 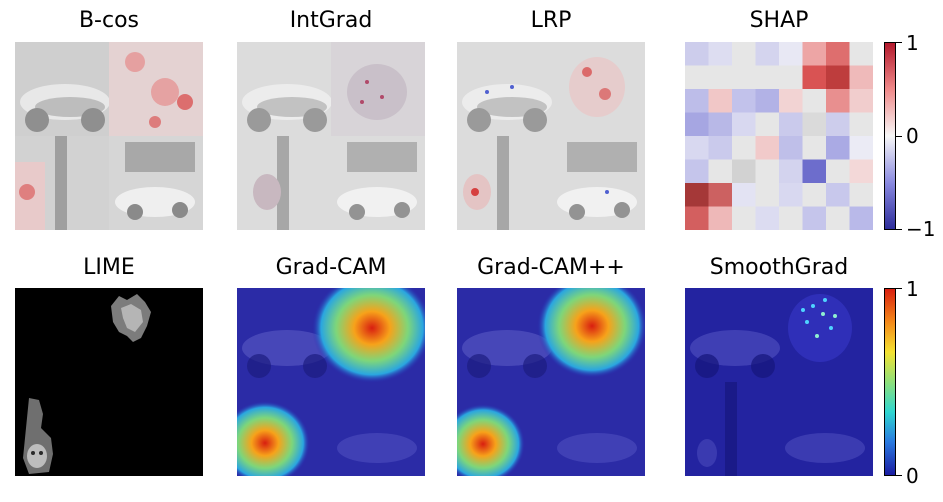 What do you see at coordinates (109, 20) in the screenshot?
I see `panel-title: B-cos` at bounding box center [109, 20].